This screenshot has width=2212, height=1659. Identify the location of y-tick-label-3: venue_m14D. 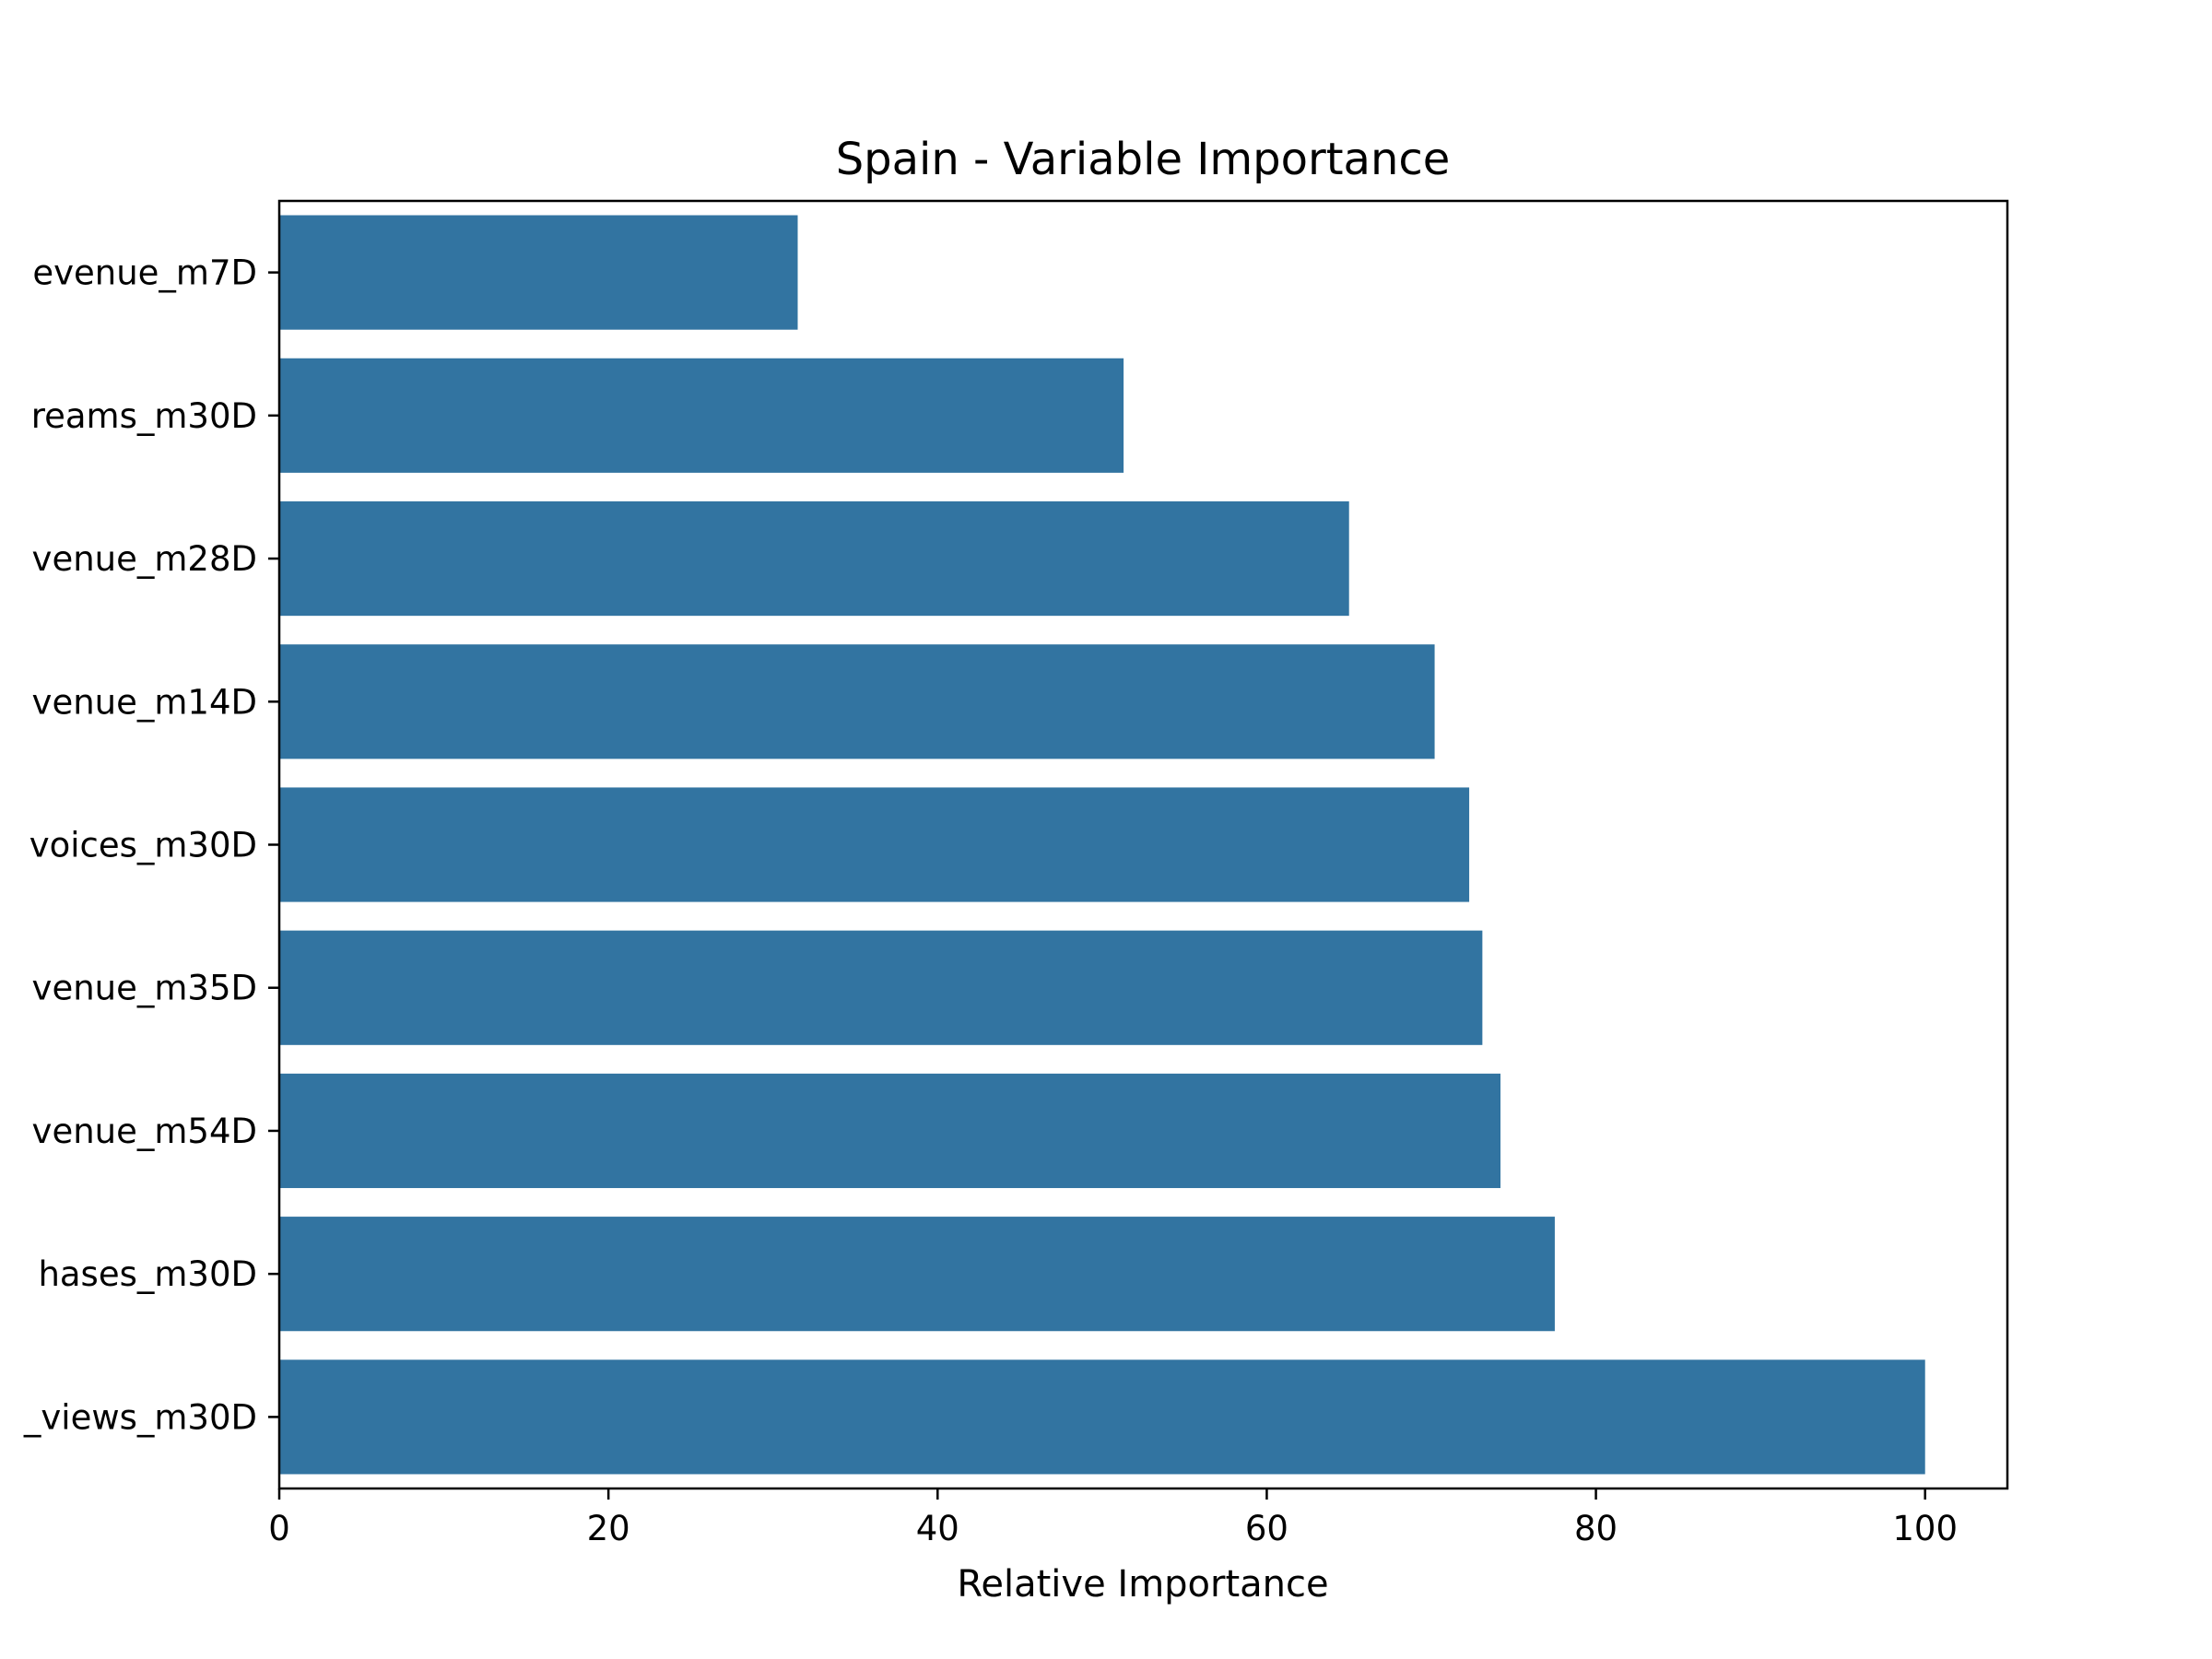
(144, 702).